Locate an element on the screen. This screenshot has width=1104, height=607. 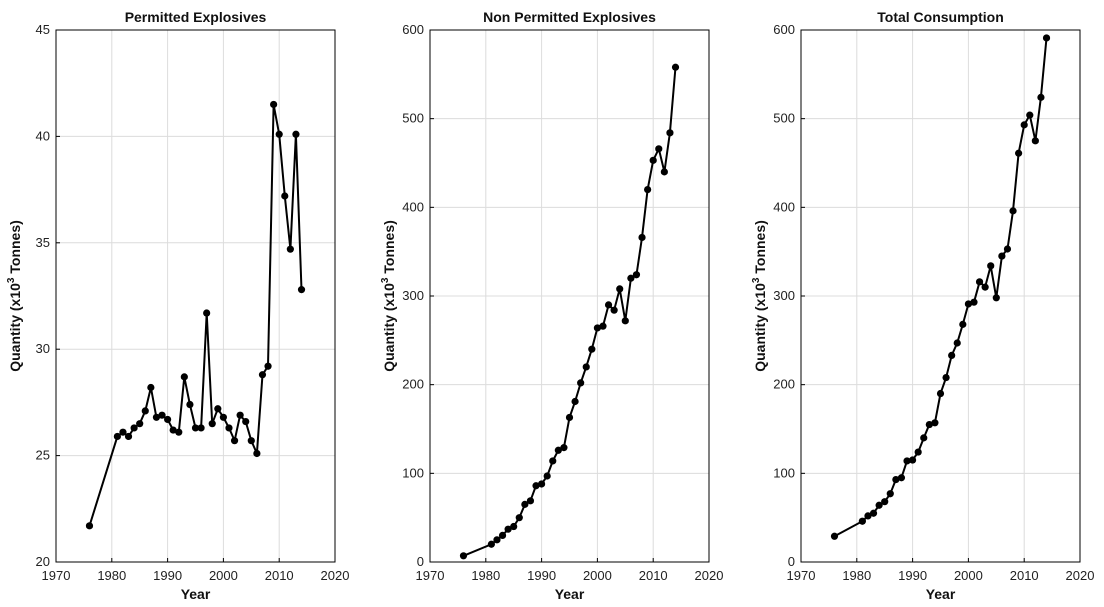
chart-1-x-tick-label: 2000 is located at coordinates (223, 575).